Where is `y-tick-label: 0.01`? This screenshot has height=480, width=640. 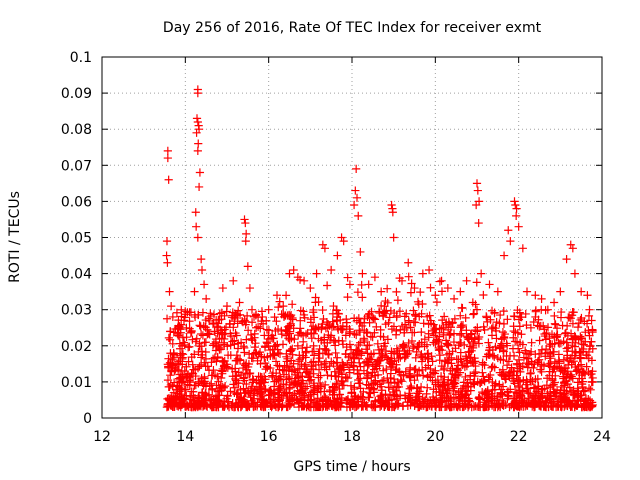 y-tick-label: 0.01 is located at coordinates (76, 383).